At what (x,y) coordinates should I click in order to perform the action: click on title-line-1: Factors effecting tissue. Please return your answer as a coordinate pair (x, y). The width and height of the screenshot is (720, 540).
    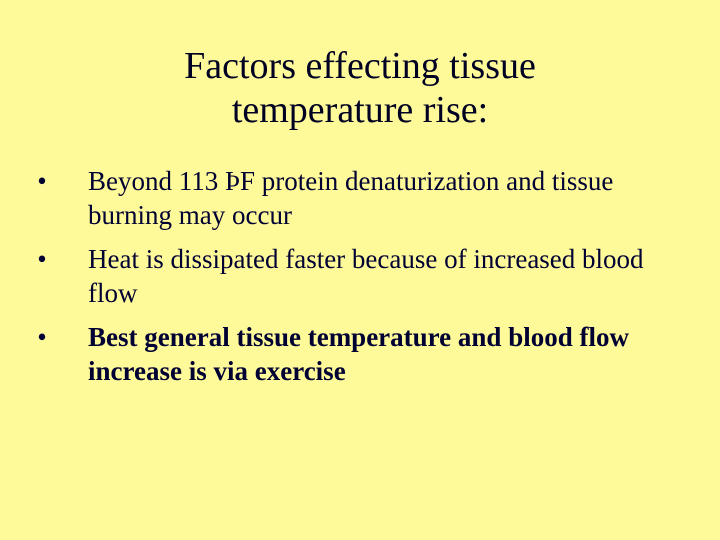
    Looking at the image, I should click on (360, 66).